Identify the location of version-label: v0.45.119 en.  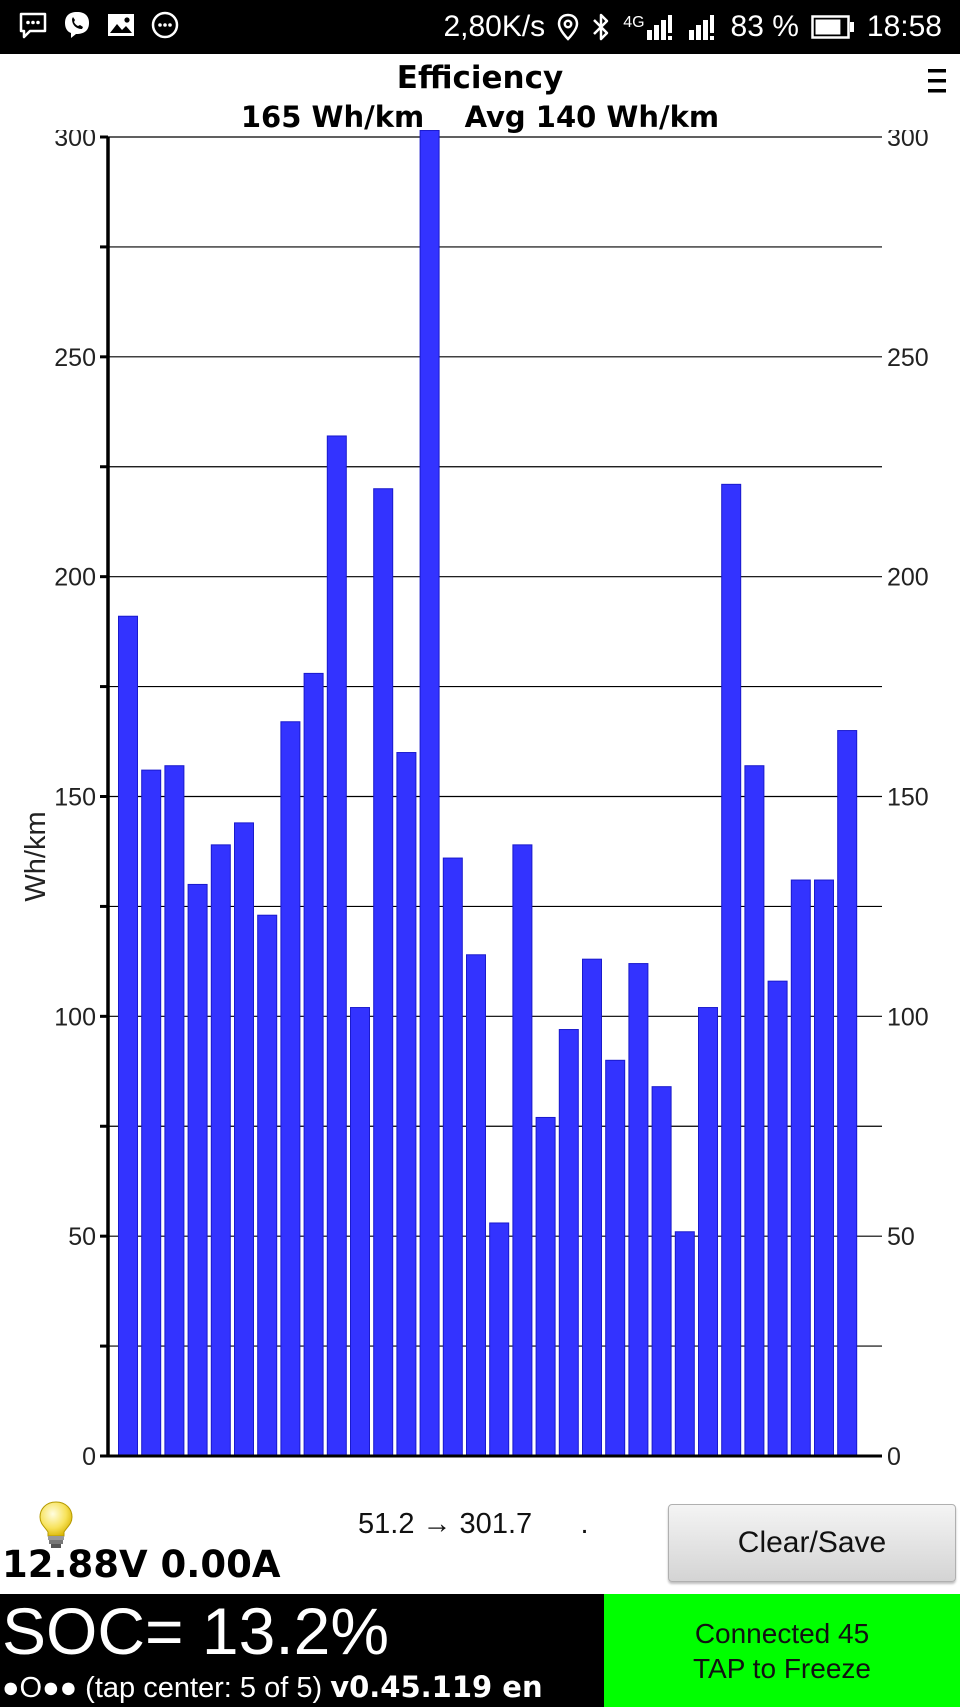
(436, 1687).